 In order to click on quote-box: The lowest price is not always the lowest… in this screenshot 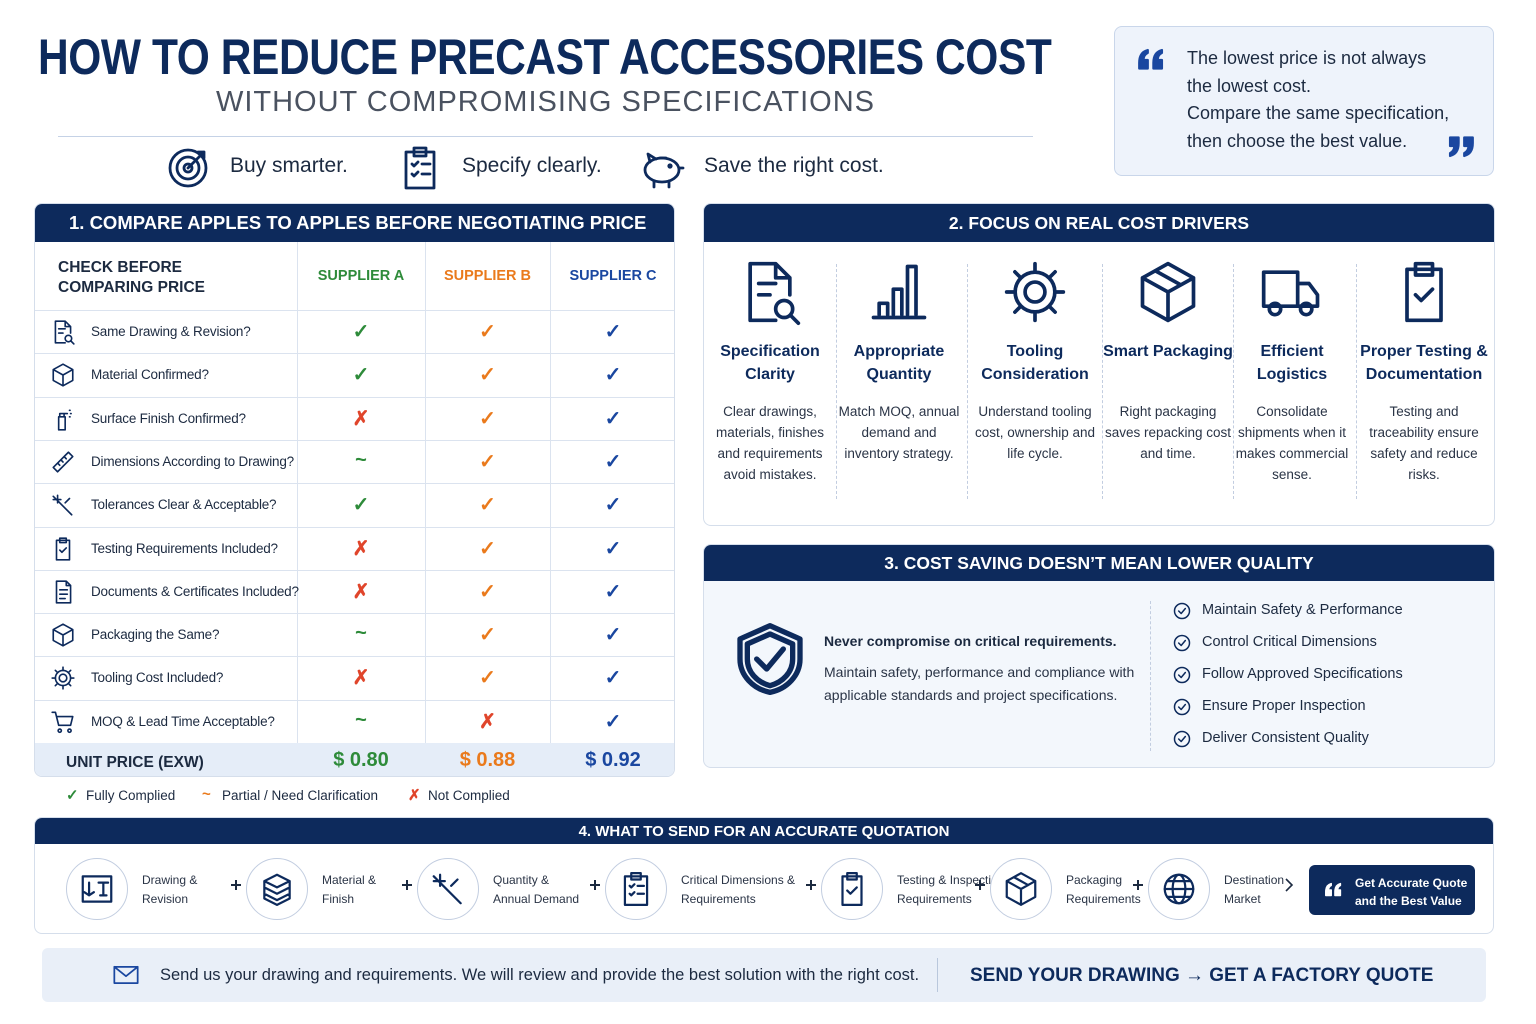, I will do `click(1304, 101)`.